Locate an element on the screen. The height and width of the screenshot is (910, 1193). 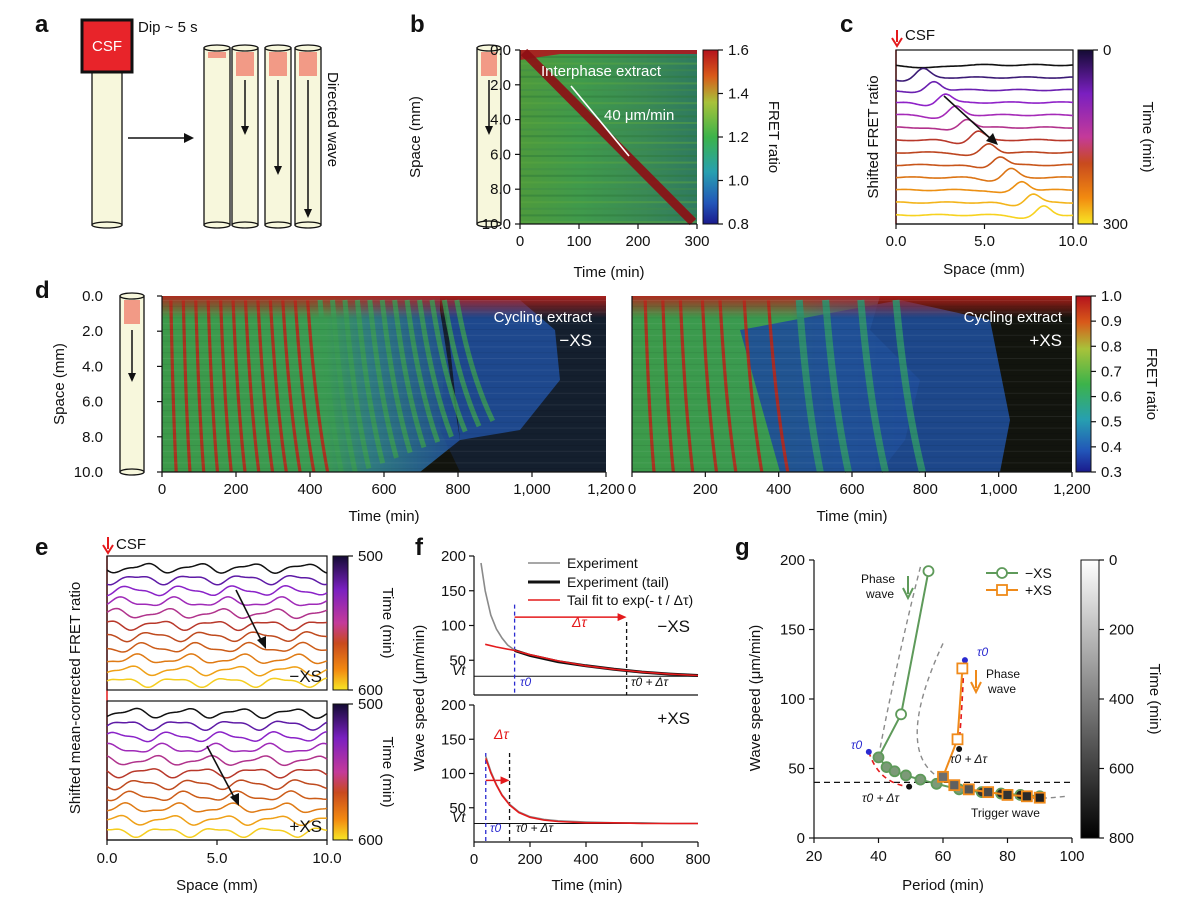
ylabel-c: Shifted FRET ratio is located at coordinates (873, 136).